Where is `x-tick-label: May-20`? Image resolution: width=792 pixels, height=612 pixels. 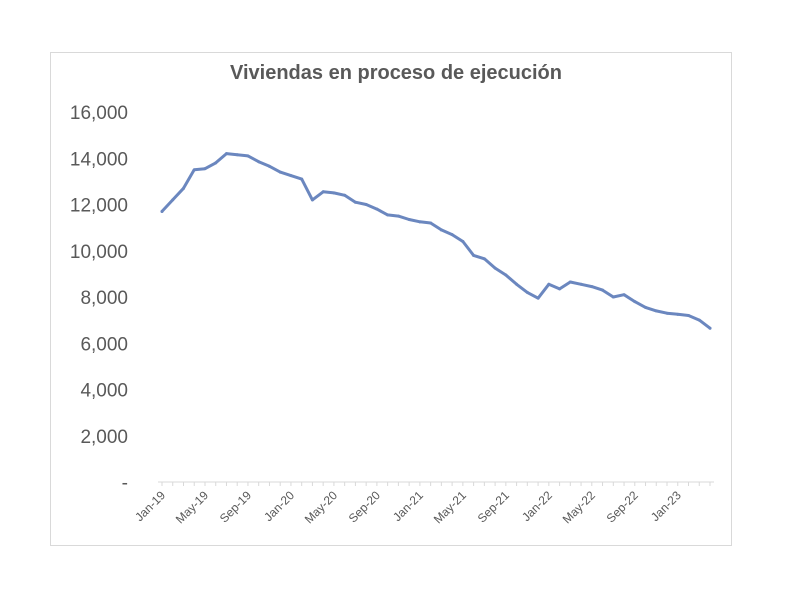 x-tick-label: May-20 is located at coordinates (321, 507).